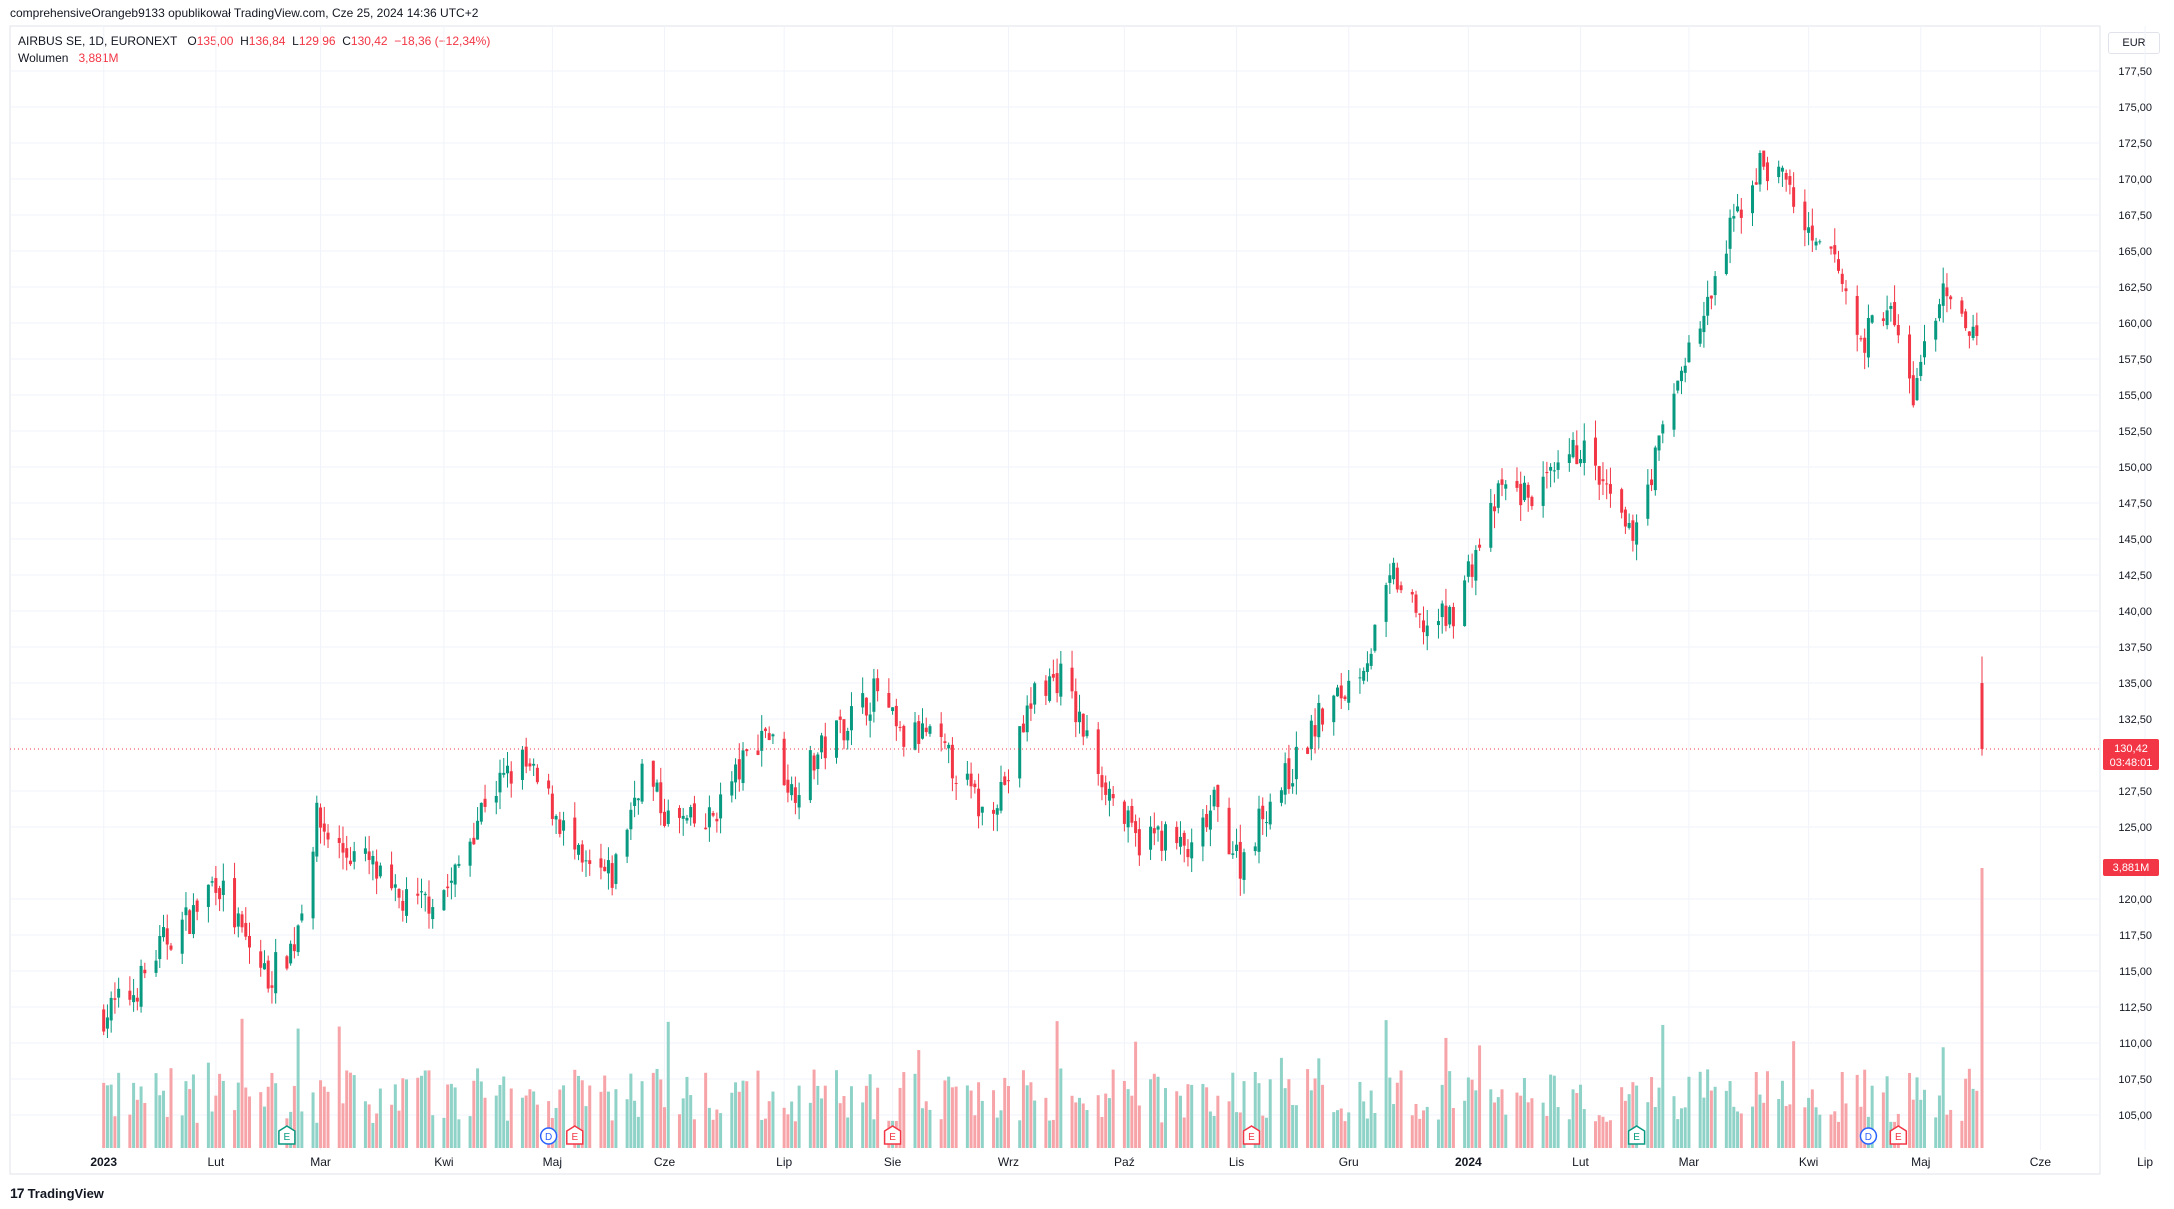 Image resolution: width=2174 pixels, height=1209 pixels. What do you see at coordinates (98, 41) in the screenshot?
I see `symbol-title: AIRBUS SE, 1D, EURONEXT` at bounding box center [98, 41].